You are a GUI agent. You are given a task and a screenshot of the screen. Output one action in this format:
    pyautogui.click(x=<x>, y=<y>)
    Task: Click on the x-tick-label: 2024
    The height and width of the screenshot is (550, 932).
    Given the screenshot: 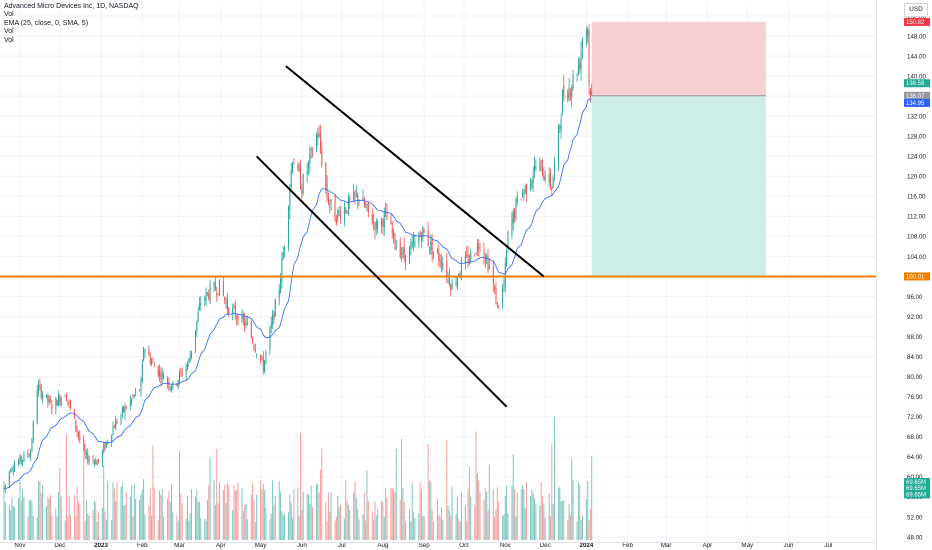 What is the action you would take?
    pyautogui.click(x=587, y=545)
    